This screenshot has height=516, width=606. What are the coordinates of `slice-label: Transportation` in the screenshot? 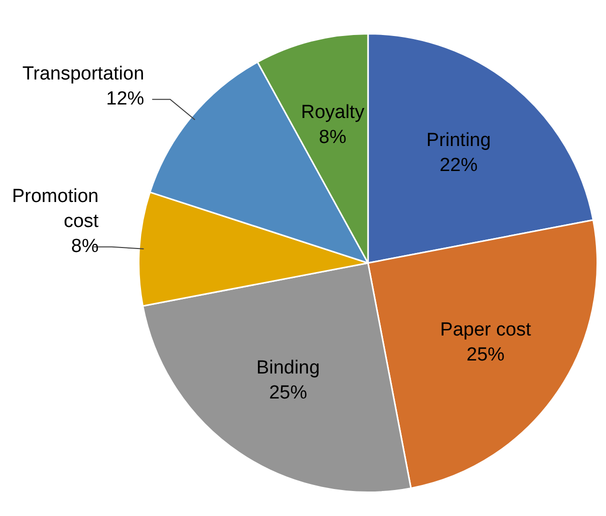 It's located at (83, 74).